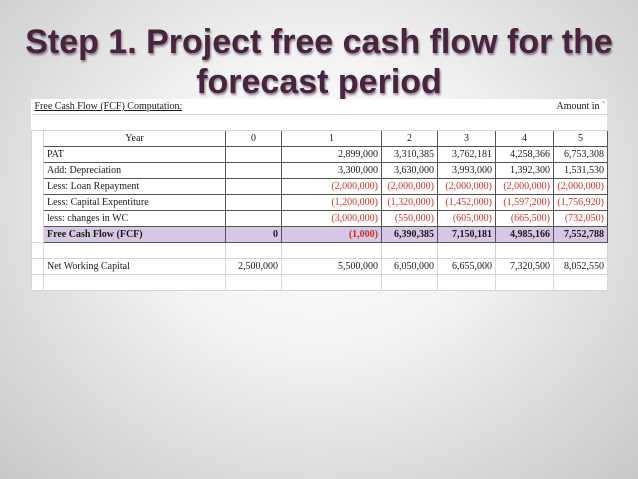 The width and height of the screenshot is (638, 479). I want to click on value-cell: 3,993,000, so click(466, 170).